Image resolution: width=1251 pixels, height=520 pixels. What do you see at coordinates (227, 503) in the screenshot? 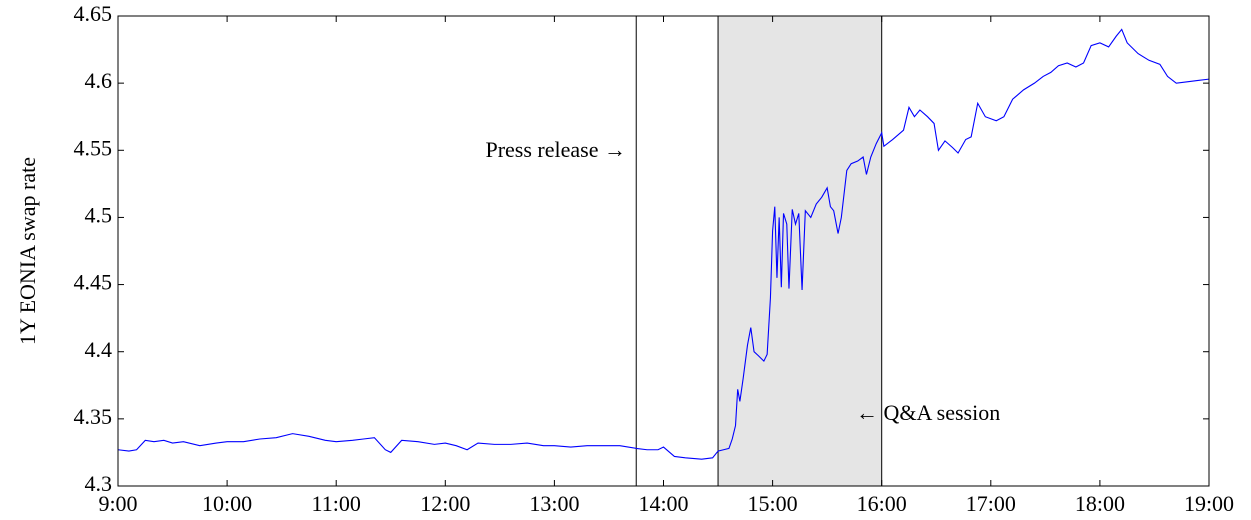
I see `x-tick-label: 10:00` at bounding box center [227, 503].